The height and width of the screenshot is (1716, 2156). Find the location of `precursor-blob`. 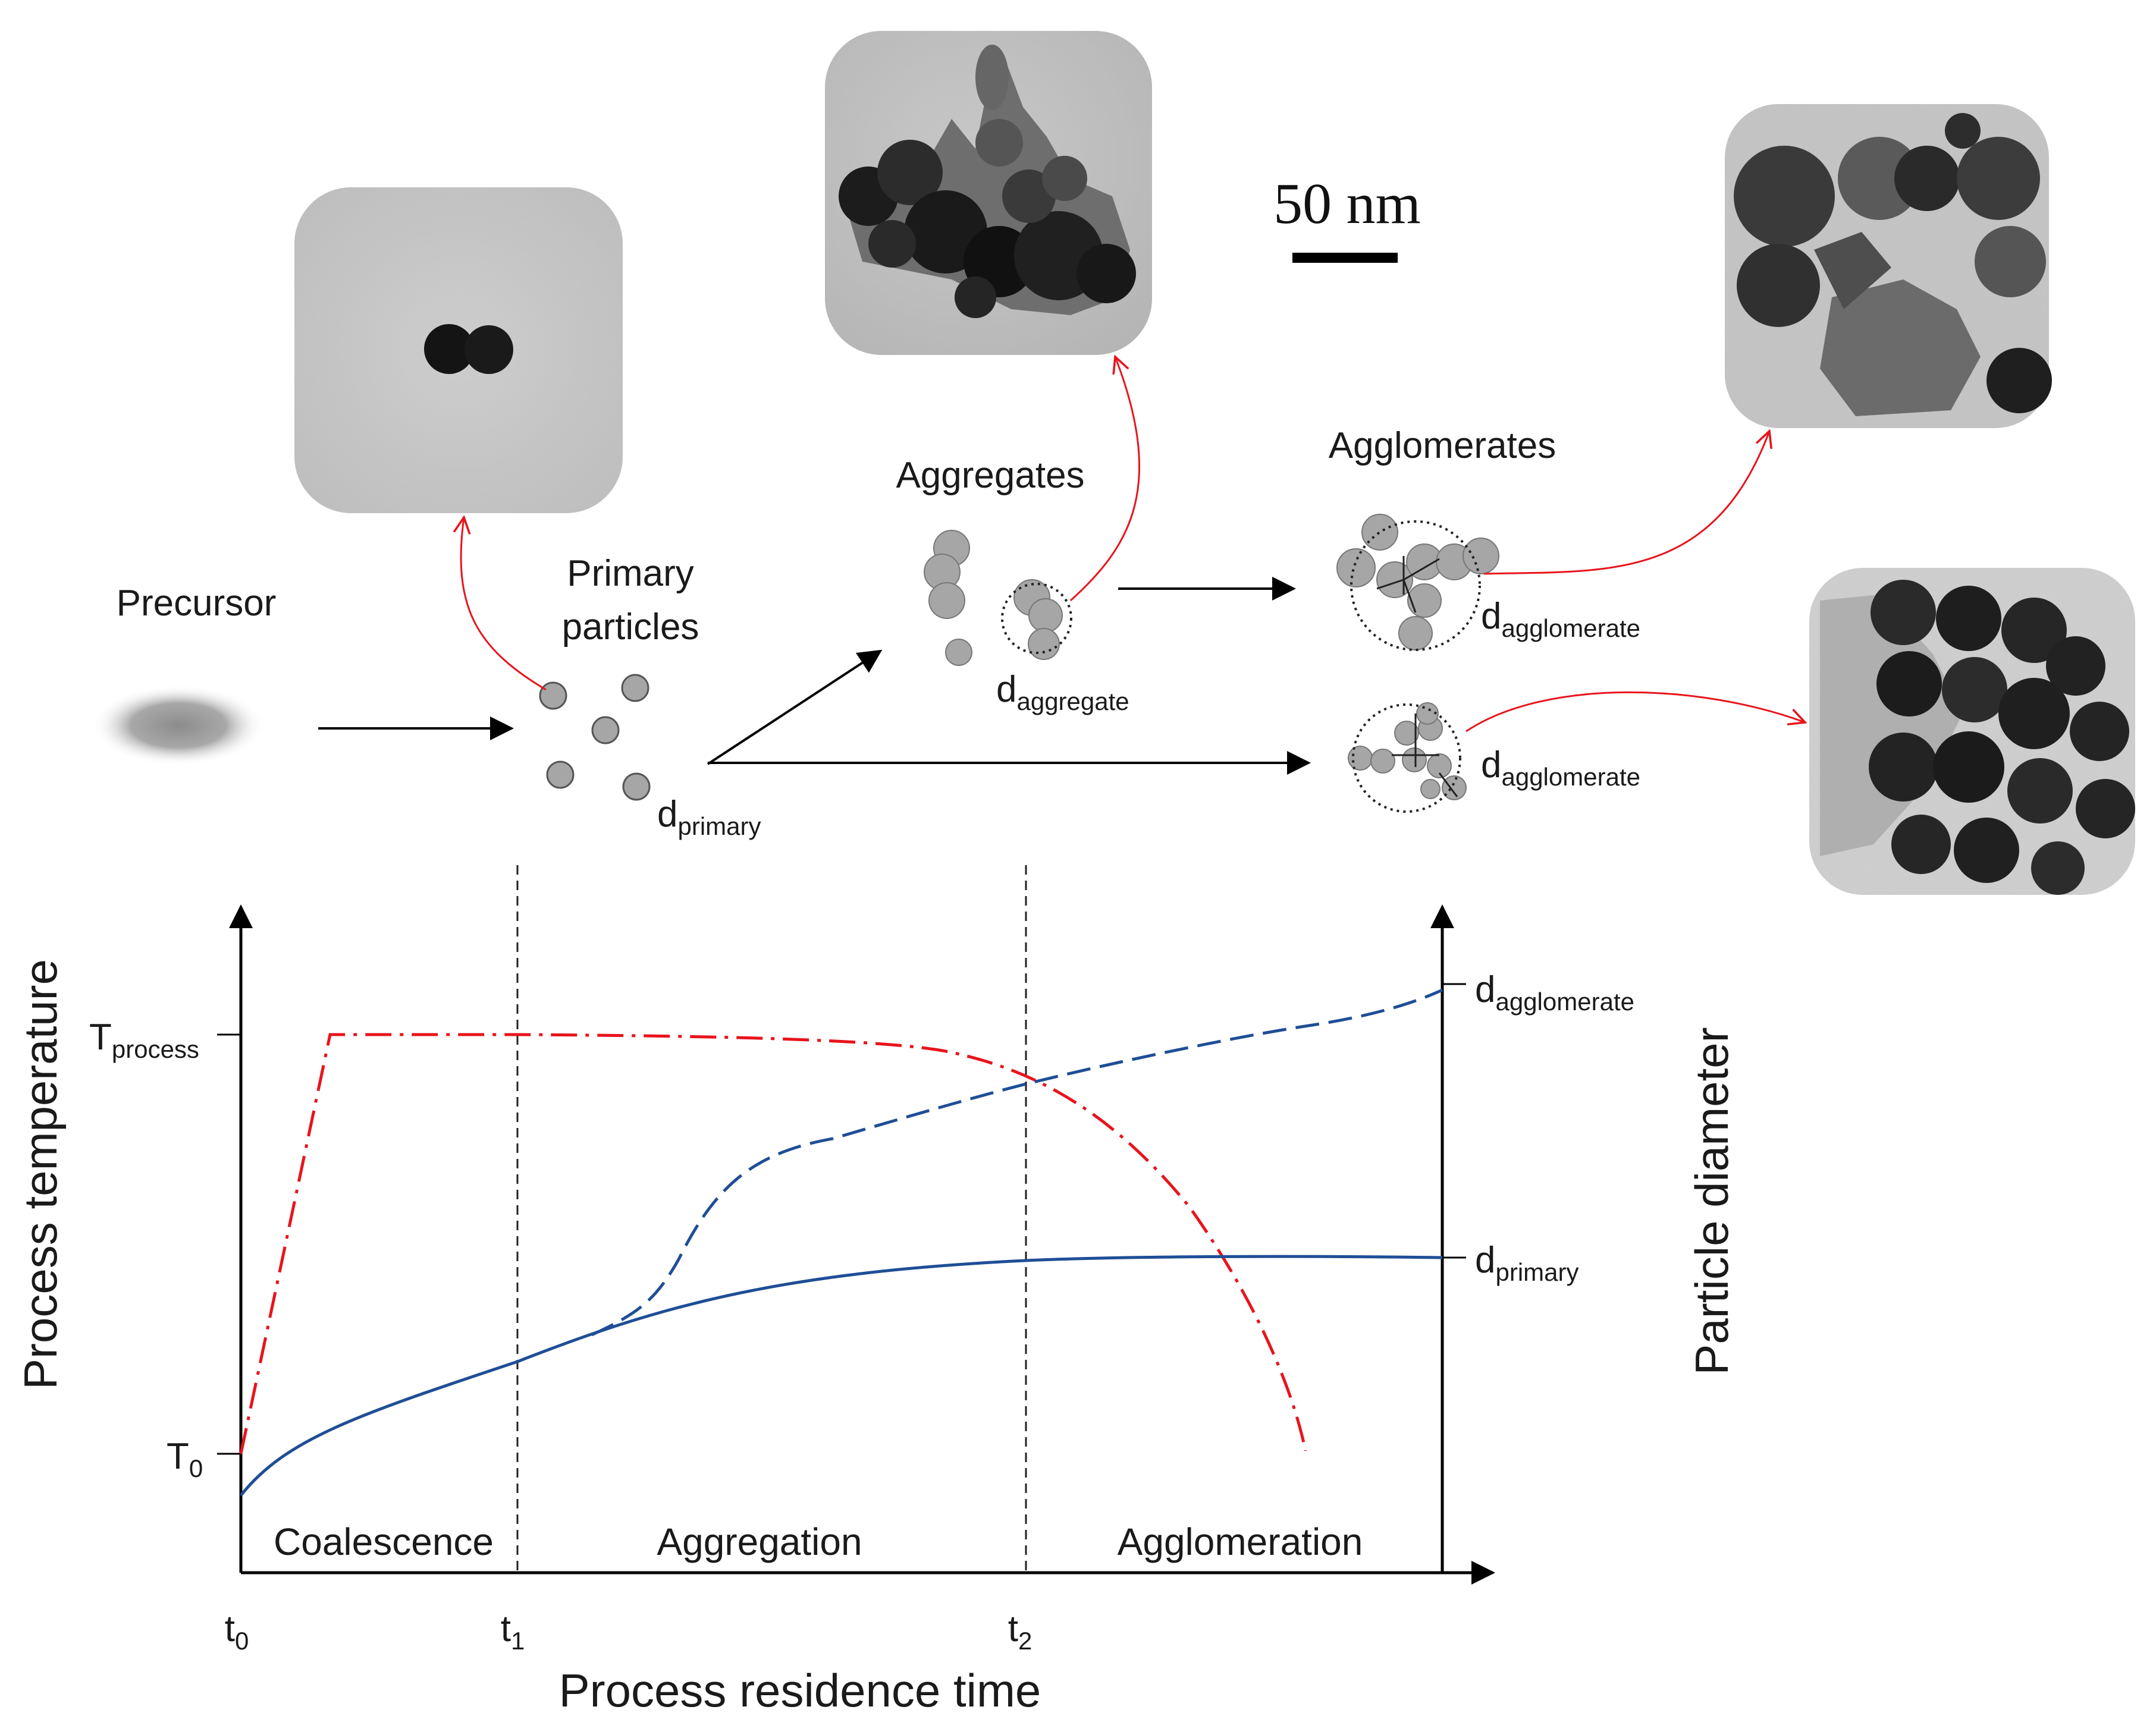

precursor-blob is located at coordinates (178, 726).